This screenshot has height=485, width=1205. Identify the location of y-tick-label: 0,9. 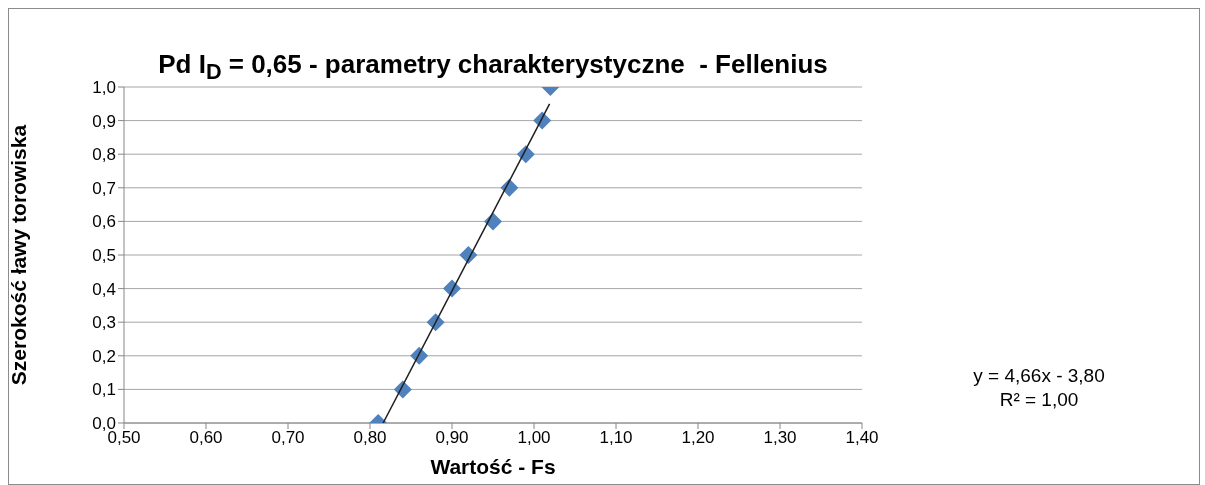
(104, 121).